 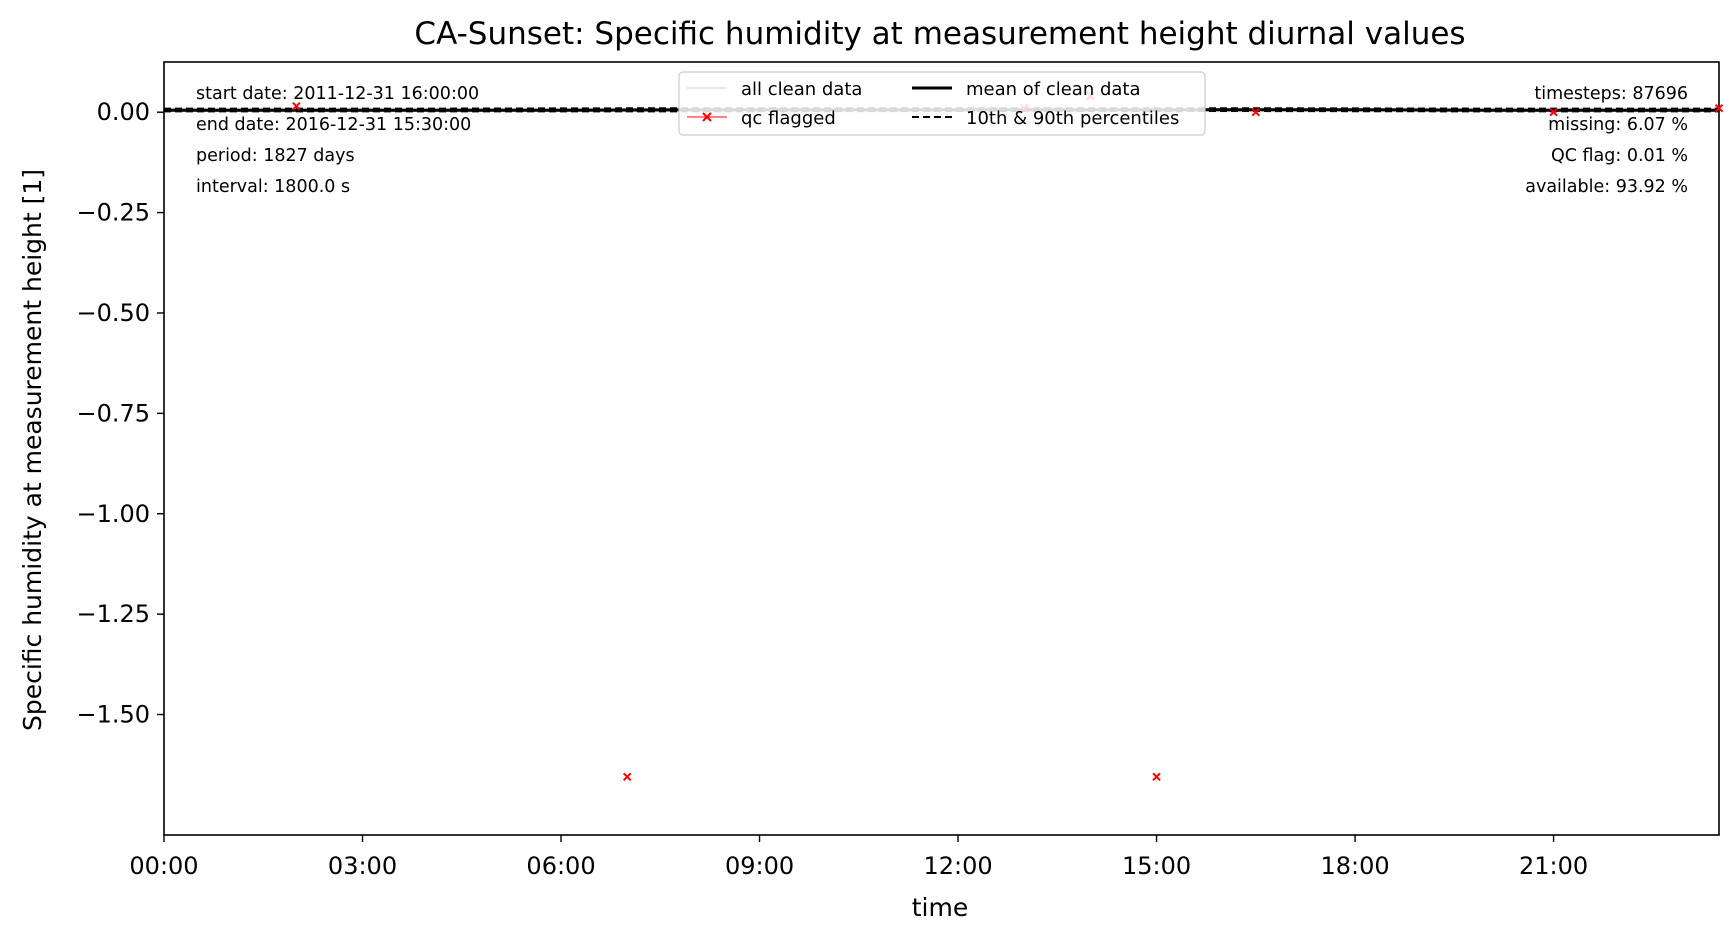 I want to click on y-tick-label: −0.25, so click(x=113, y=213).